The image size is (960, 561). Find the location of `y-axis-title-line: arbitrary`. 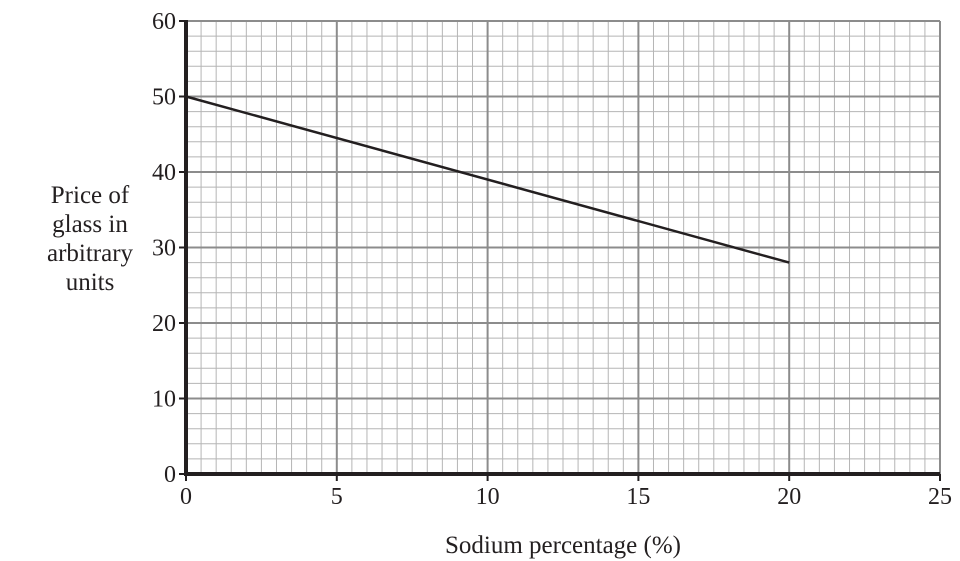

y-axis-title-line: arbitrary is located at coordinates (90, 253).